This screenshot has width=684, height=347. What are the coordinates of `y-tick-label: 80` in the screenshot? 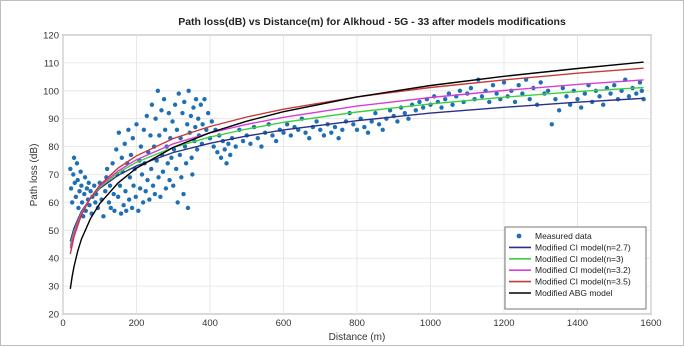 It's located at (53, 147).